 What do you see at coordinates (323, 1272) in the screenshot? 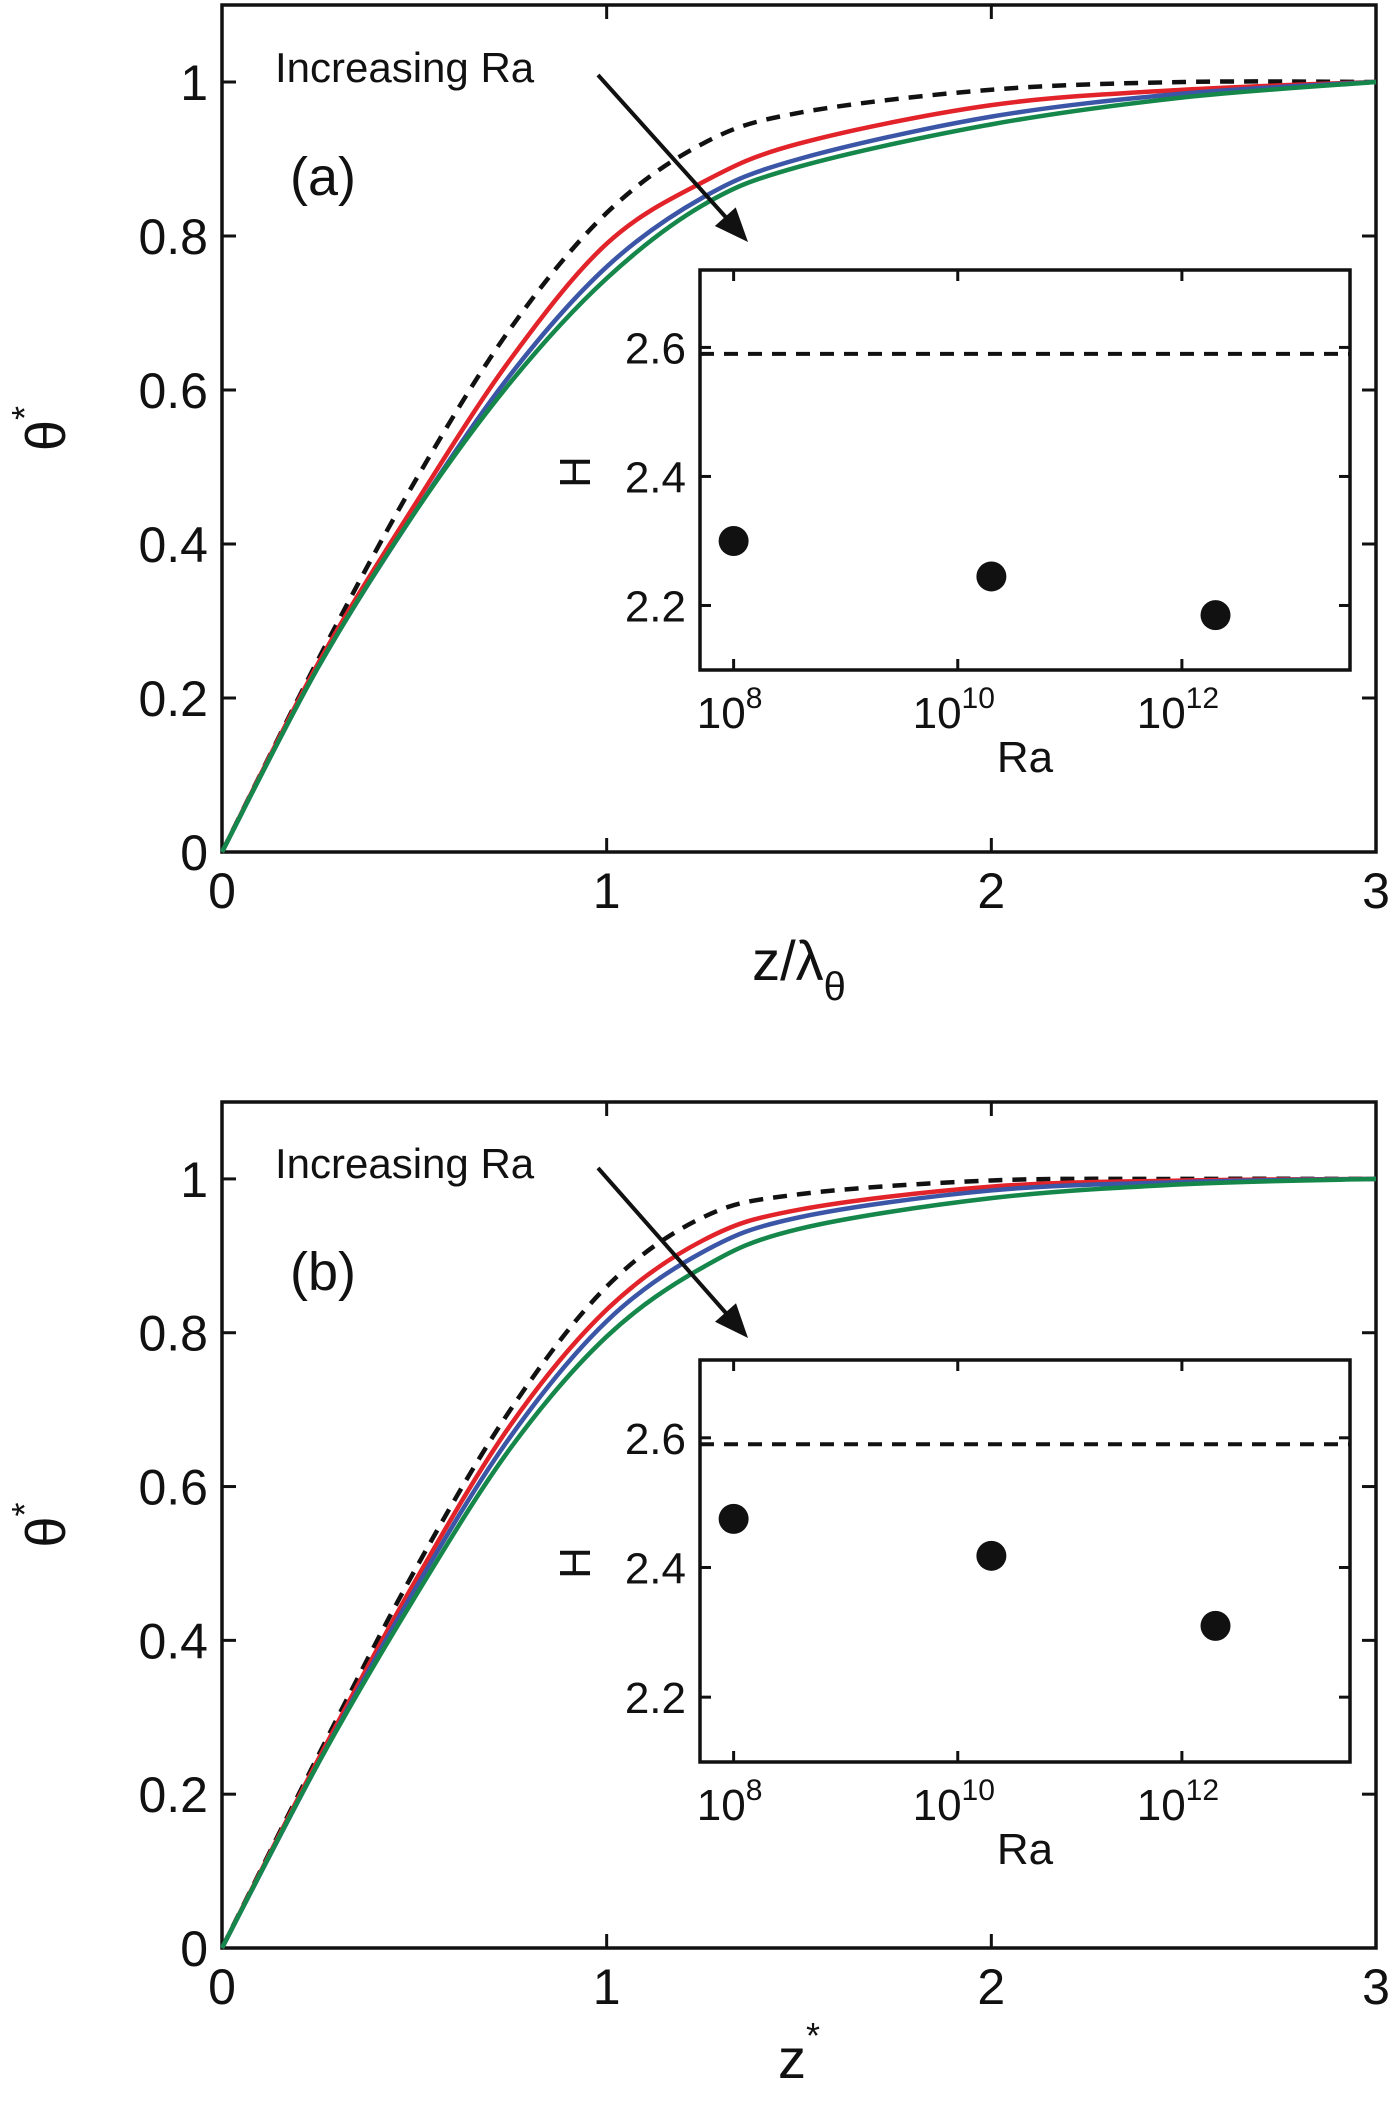
I see `panel-label: (b)` at bounding box center [323, 1272].